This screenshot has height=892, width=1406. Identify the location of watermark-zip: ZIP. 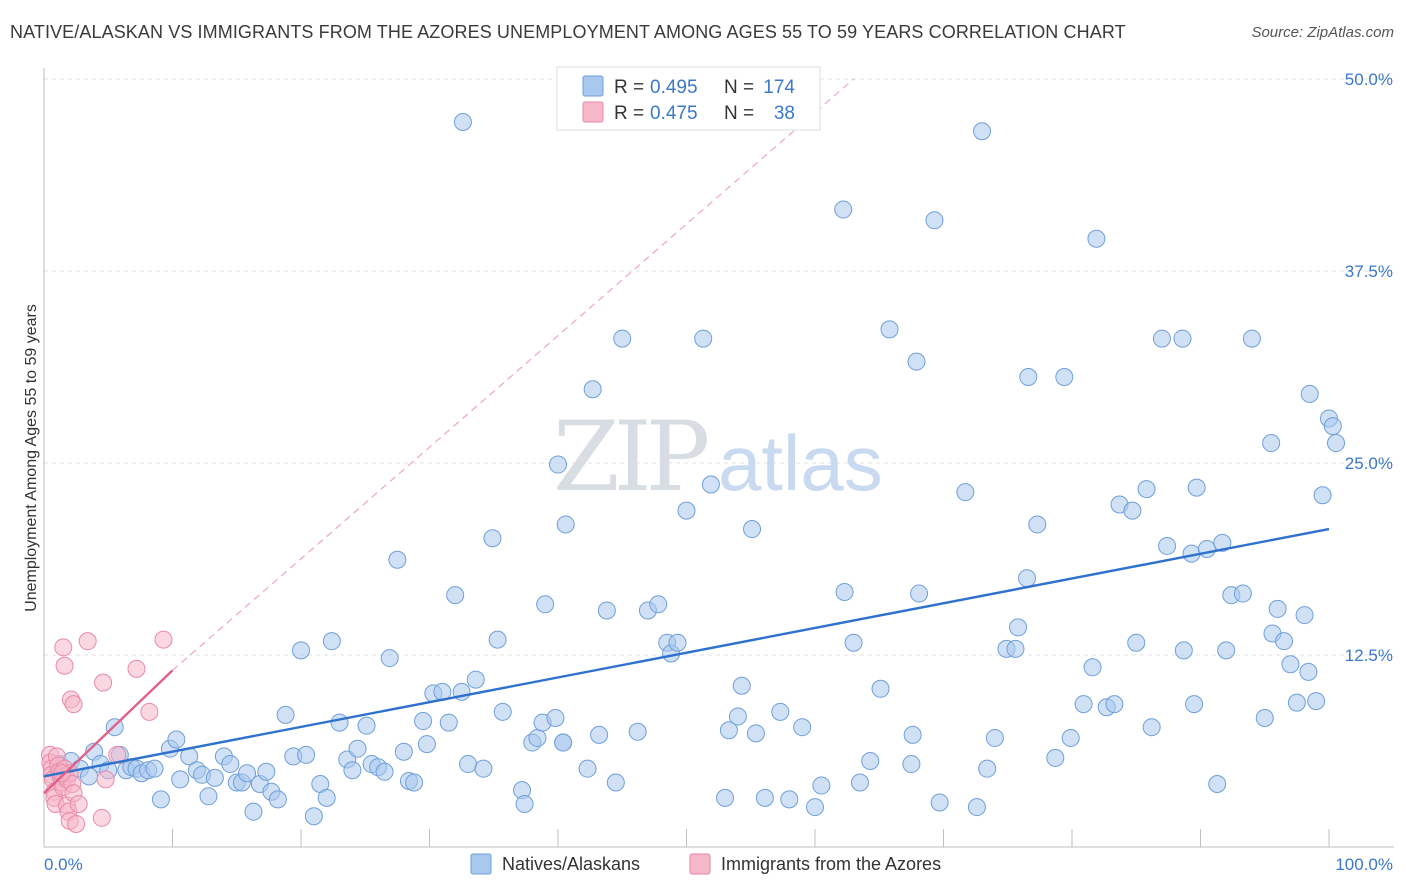
(630, 457).